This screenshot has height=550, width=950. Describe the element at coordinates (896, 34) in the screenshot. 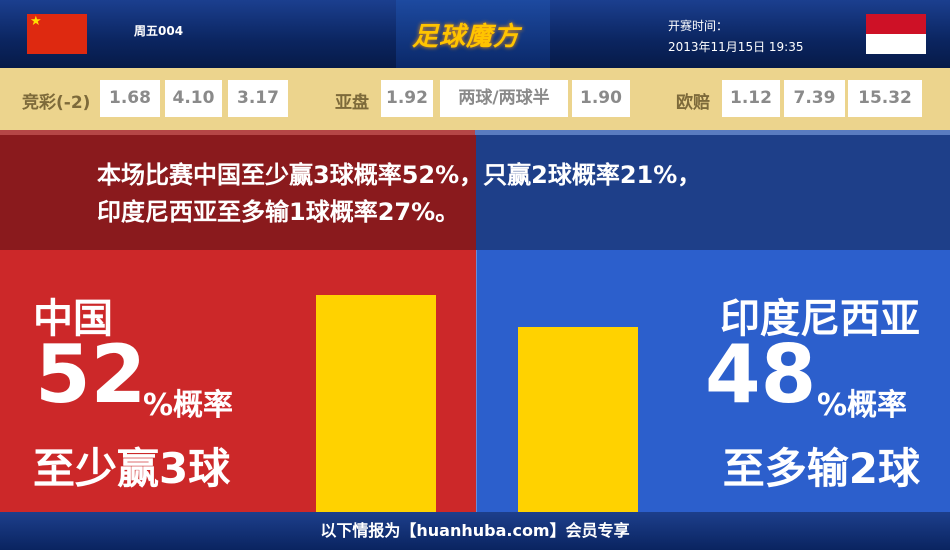

I see `indonesia-flag-icon` at that location.